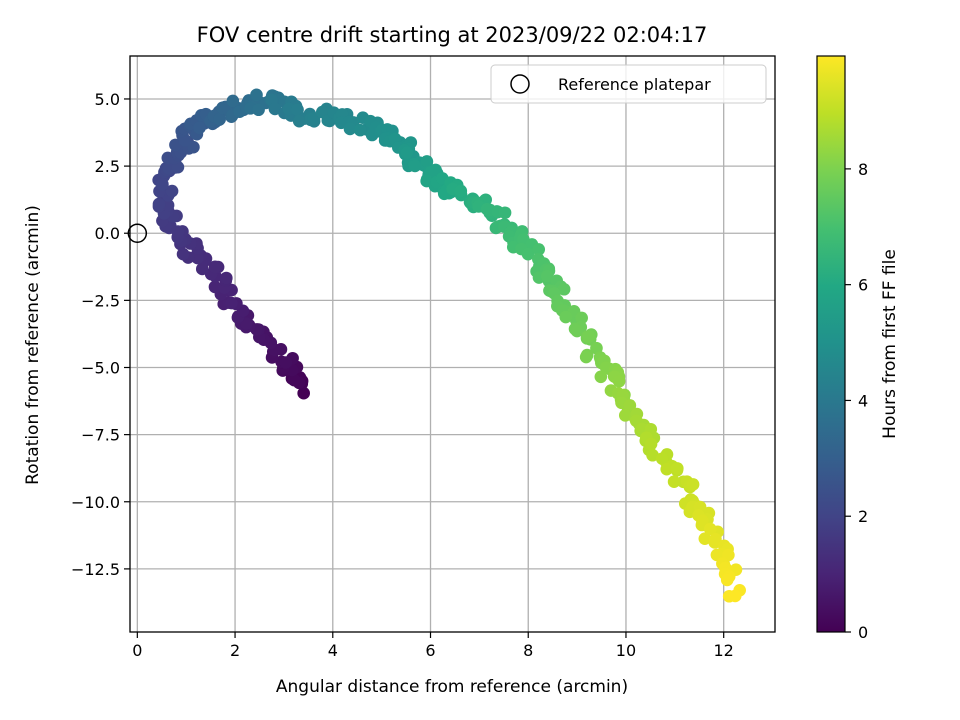  Describe the element at coordinates (856, 401) in the screenshot. I see `colorbar-ticks: 0 2 4 6 8` at that location.